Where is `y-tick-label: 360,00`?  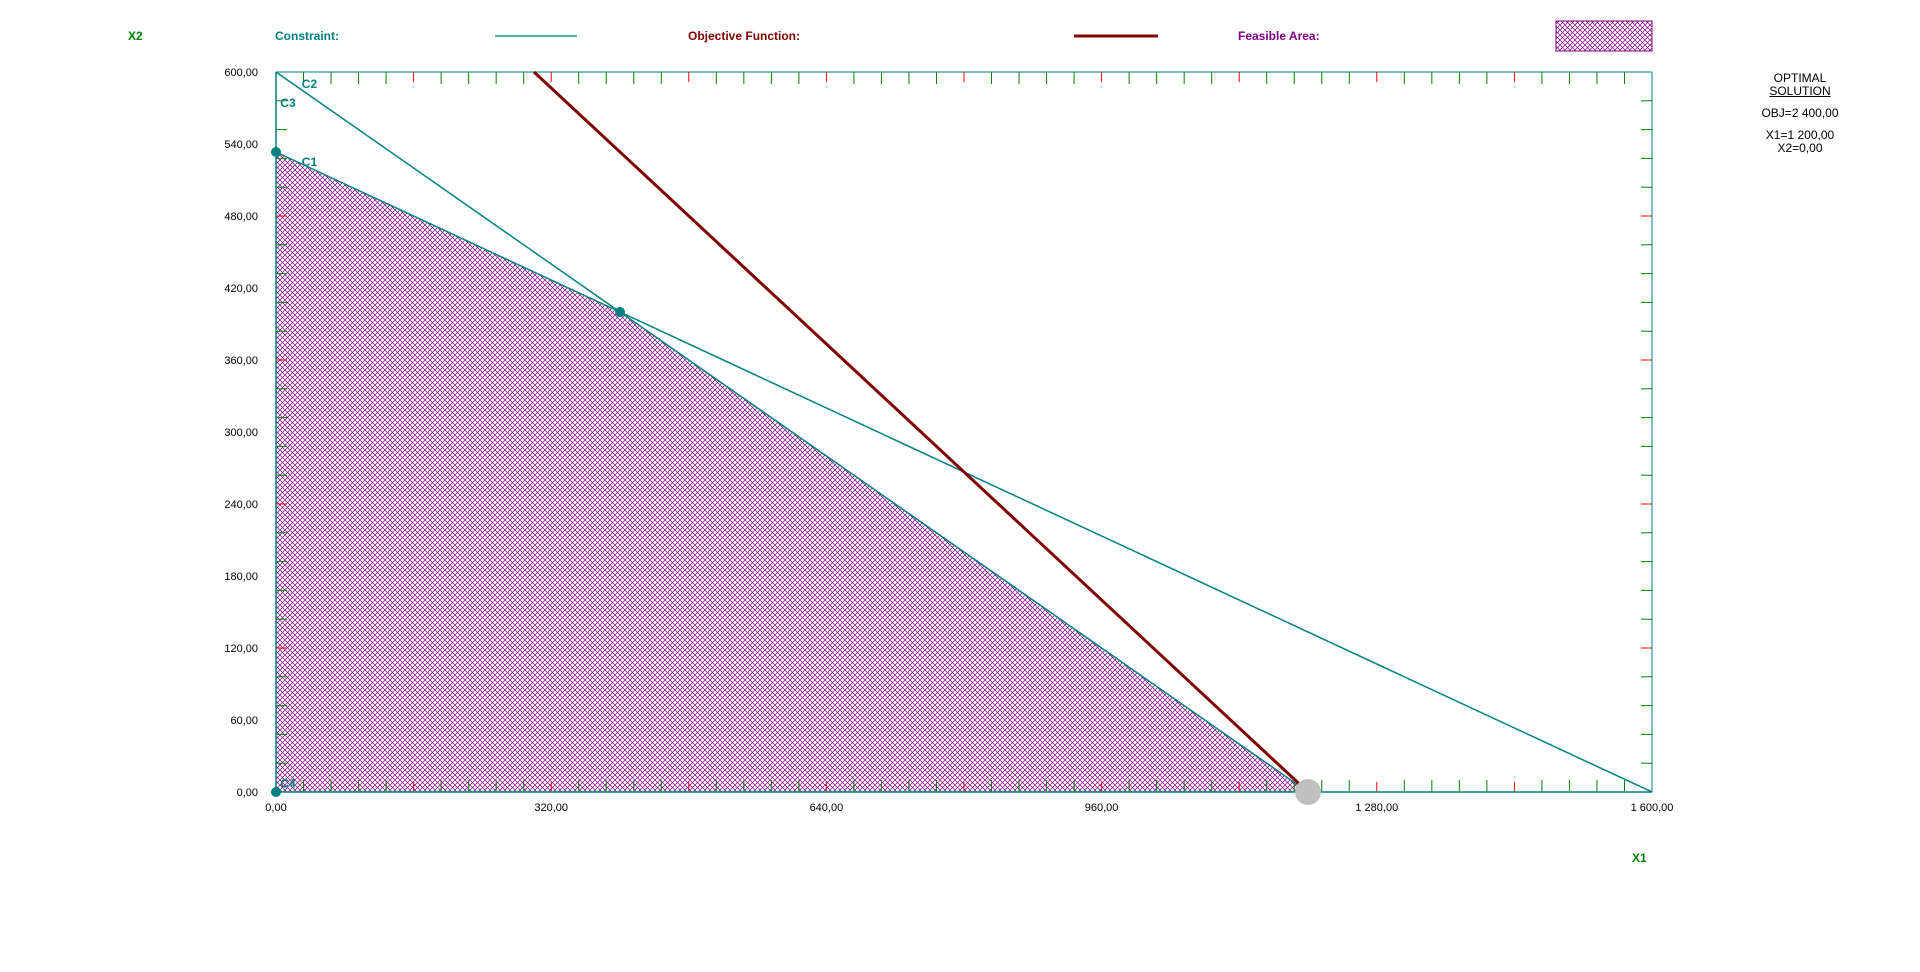 y-tick-label: 360,00 is located at coordinates (241, 361).